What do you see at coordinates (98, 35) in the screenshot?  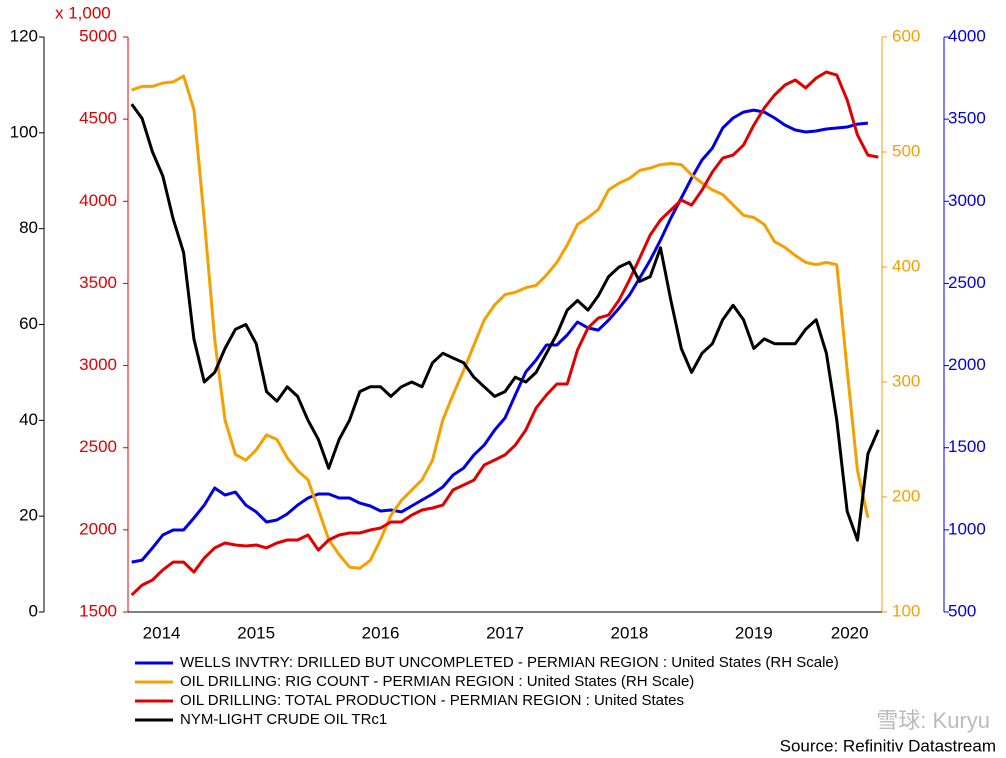 I see `y-tick-label: 5000` at bounding box center [98, 35].